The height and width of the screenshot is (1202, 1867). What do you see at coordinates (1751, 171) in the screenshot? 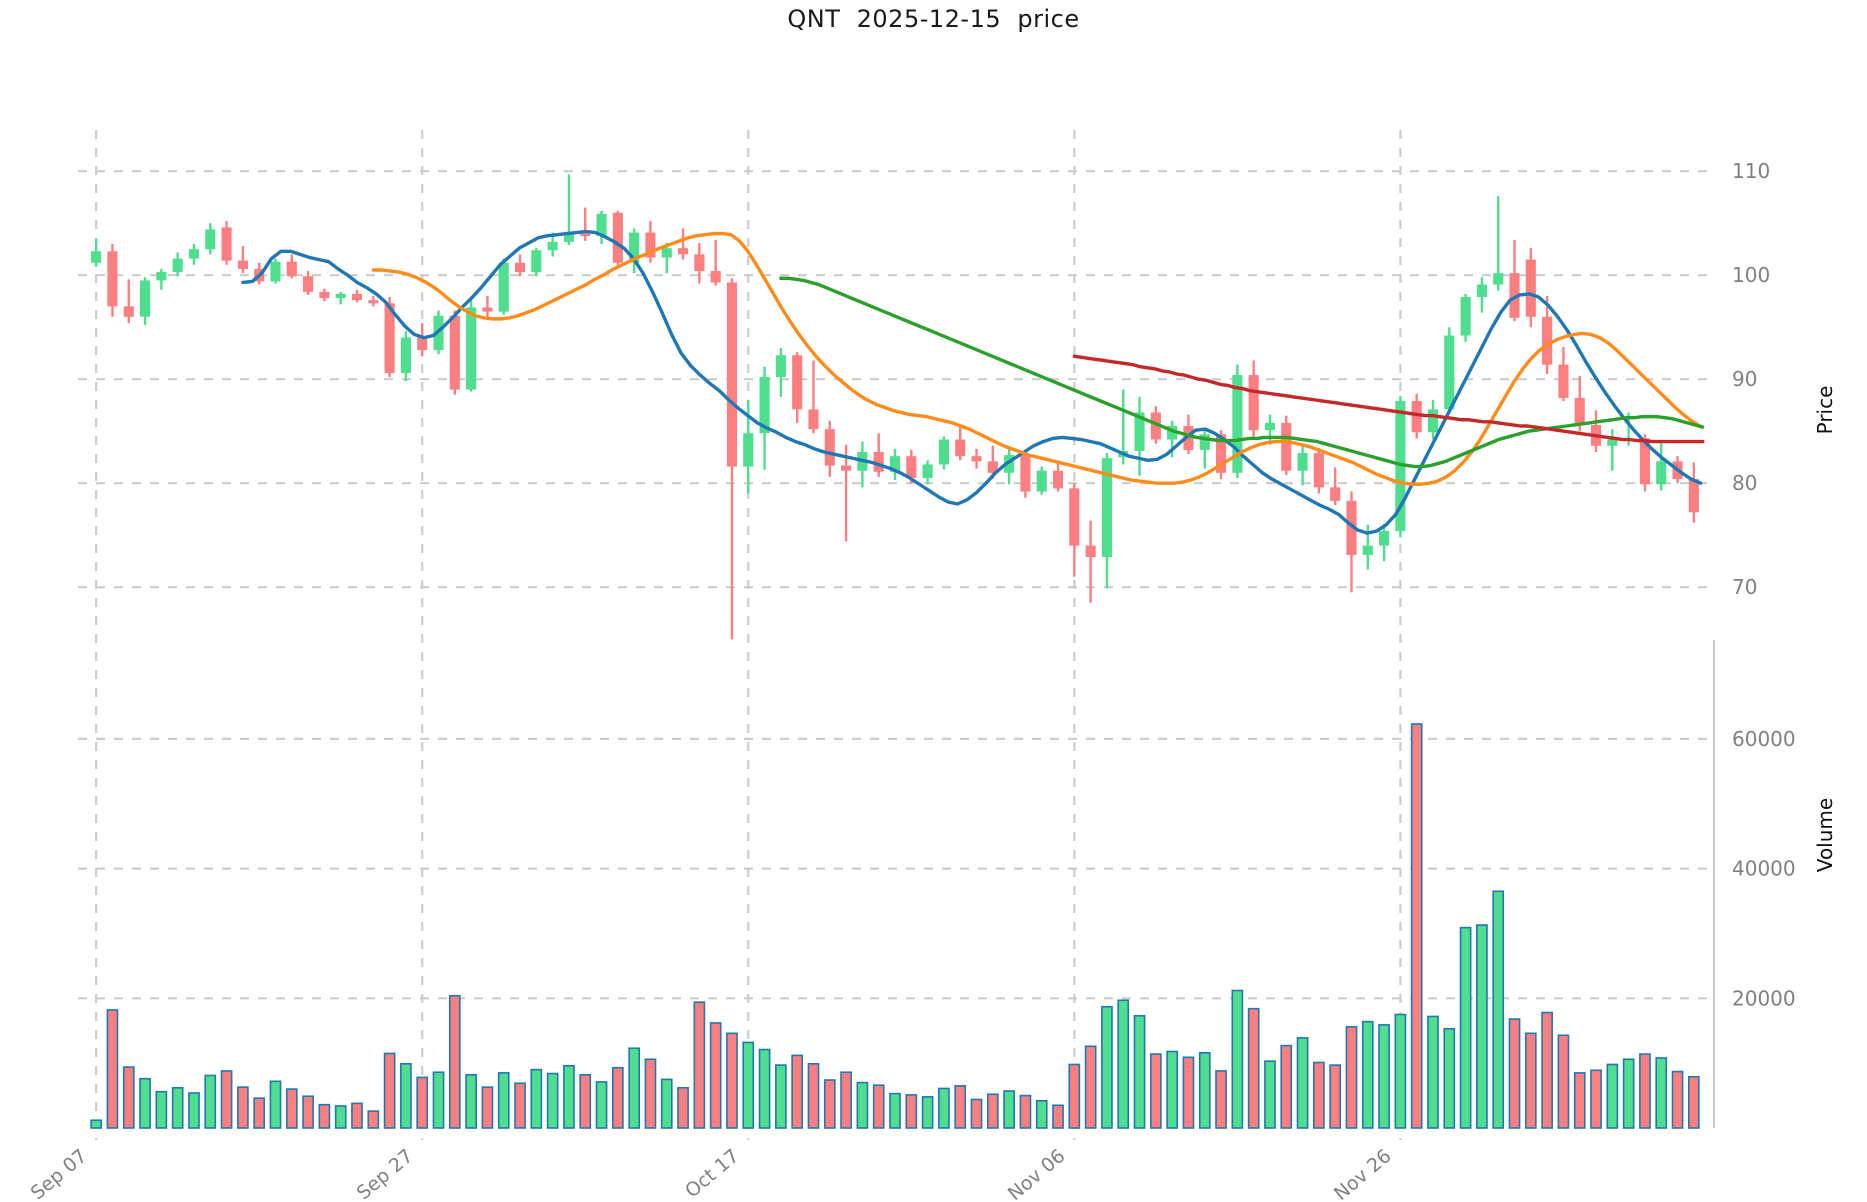
I see `price-tick-label: 110` at bounding box center [1751, 171].